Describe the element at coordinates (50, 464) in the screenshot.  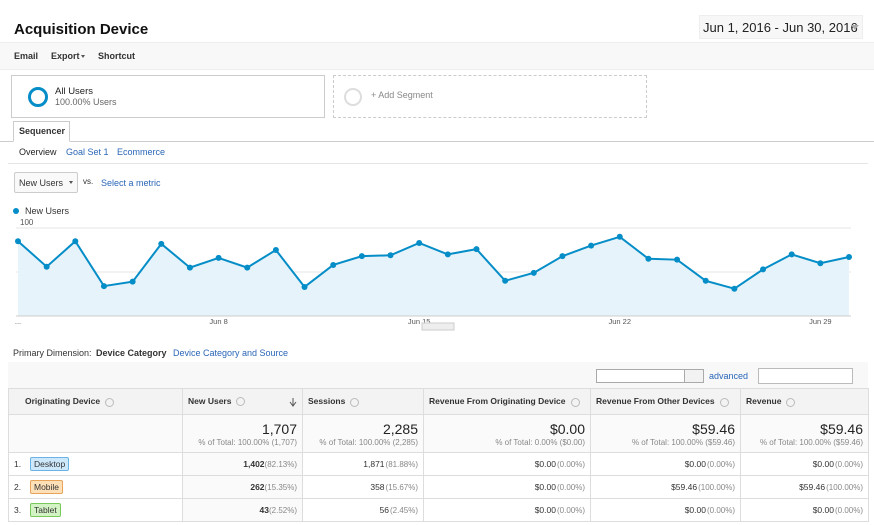
I see `device-badge: Desktop` at that location.